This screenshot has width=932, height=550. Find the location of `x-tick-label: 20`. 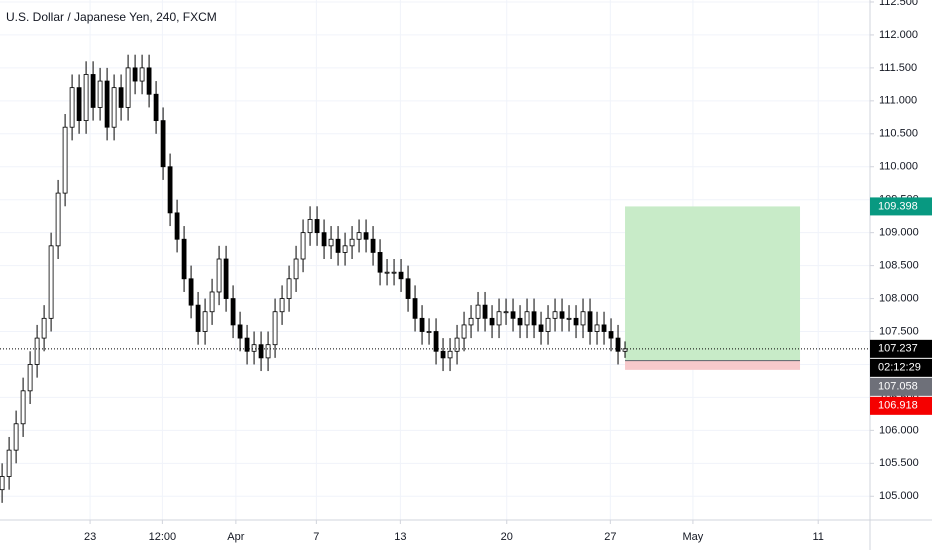

x-tick-label: 20 is located at coordinates (507, 537).